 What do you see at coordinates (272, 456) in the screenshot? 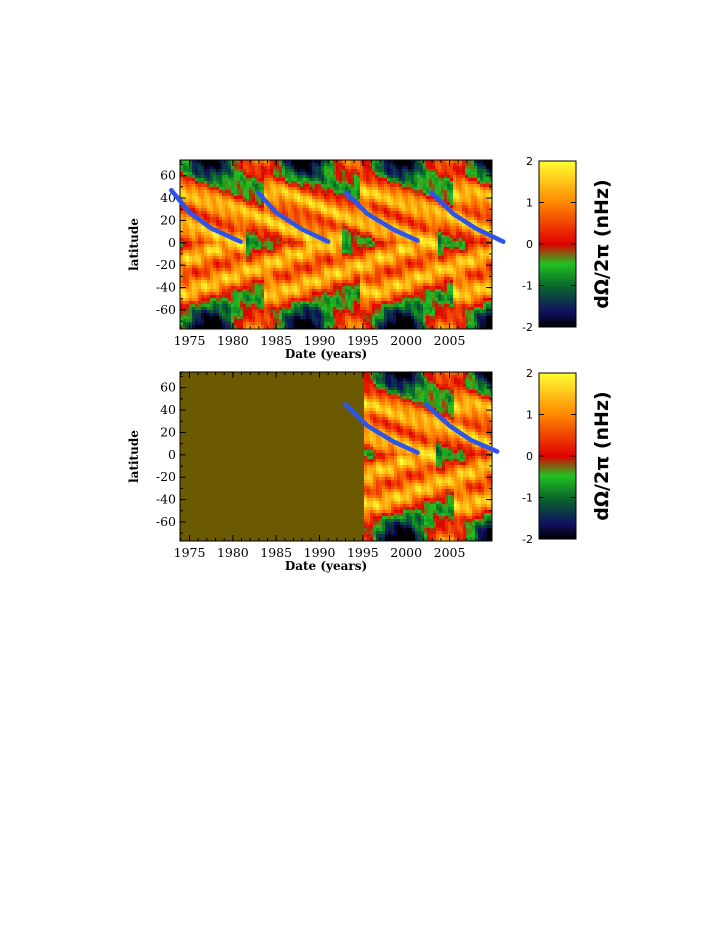
I see `no-data-region` at bounding box center [272, 456].